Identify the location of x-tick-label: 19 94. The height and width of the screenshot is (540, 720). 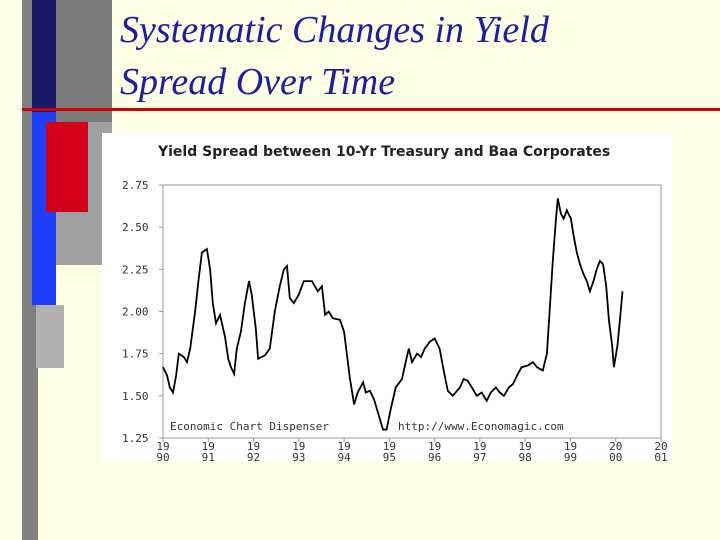
(344, 451).